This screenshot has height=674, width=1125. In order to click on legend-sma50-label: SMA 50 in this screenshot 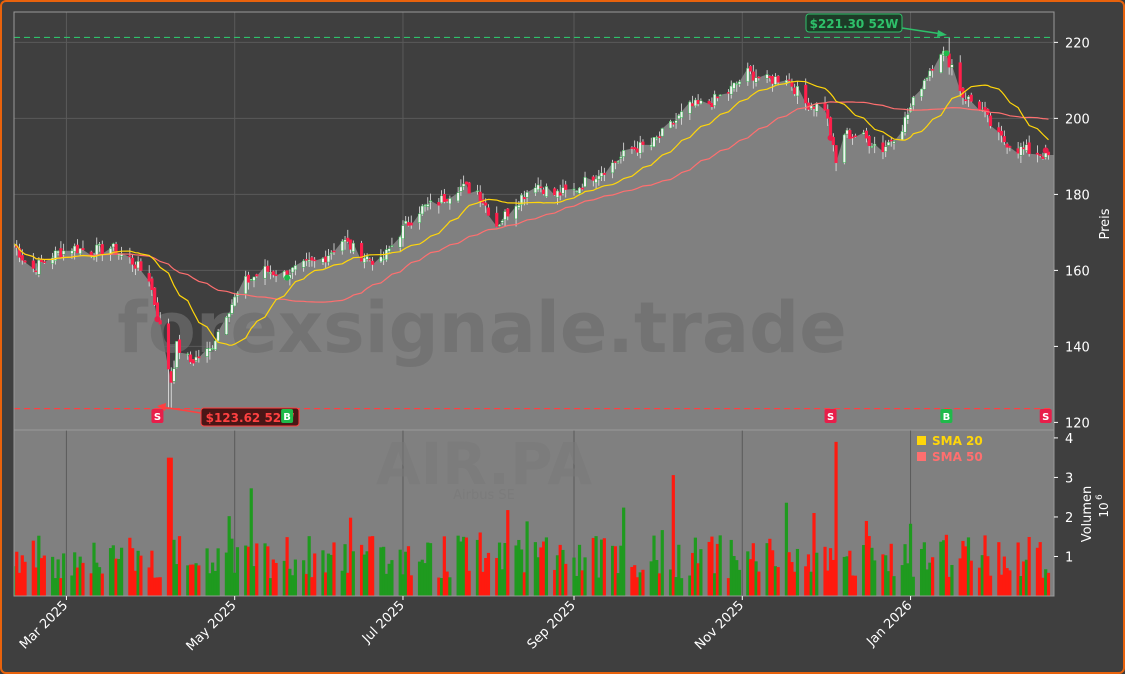, I will do `click(957, 457)`.